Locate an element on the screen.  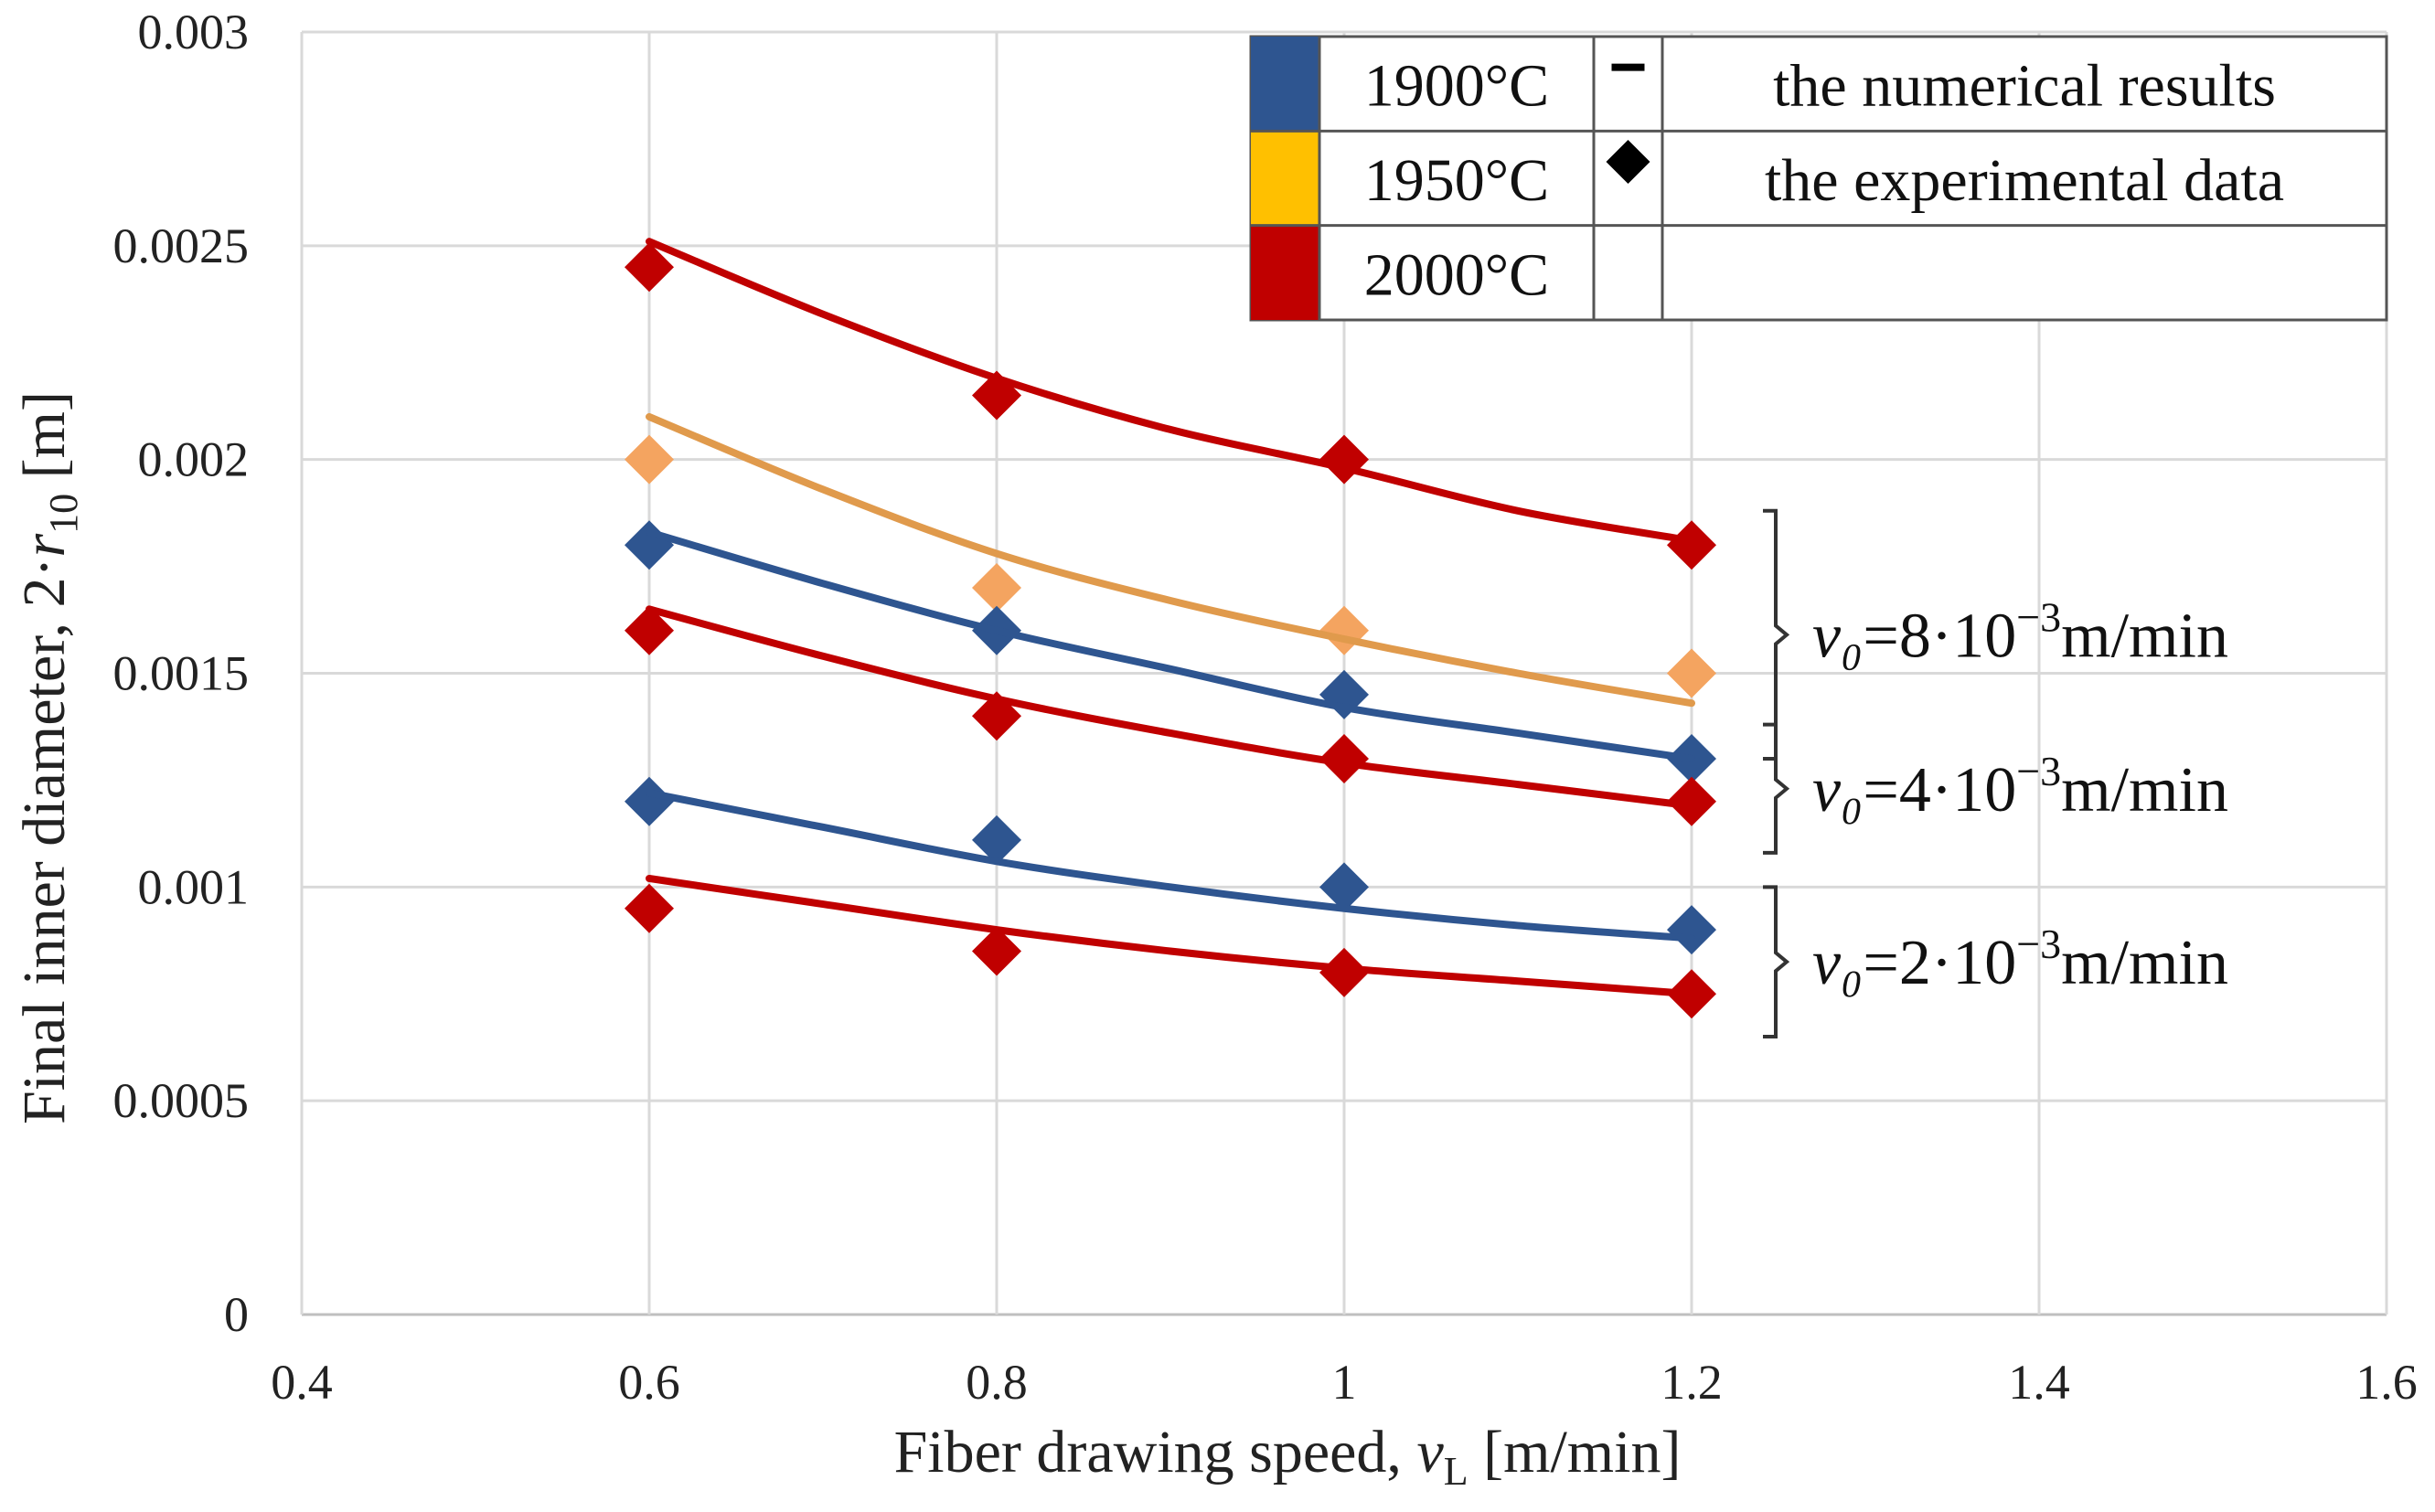
y-axis-title-unit: [m] is located at coordinates (44, 442).